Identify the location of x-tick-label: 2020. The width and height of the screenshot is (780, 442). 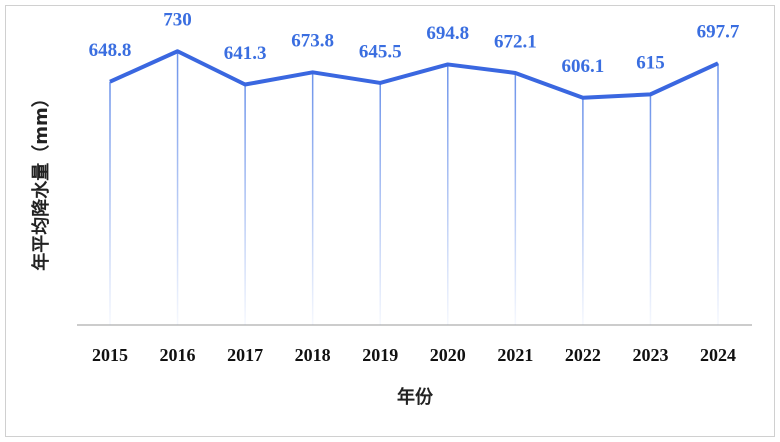
(448, 355).